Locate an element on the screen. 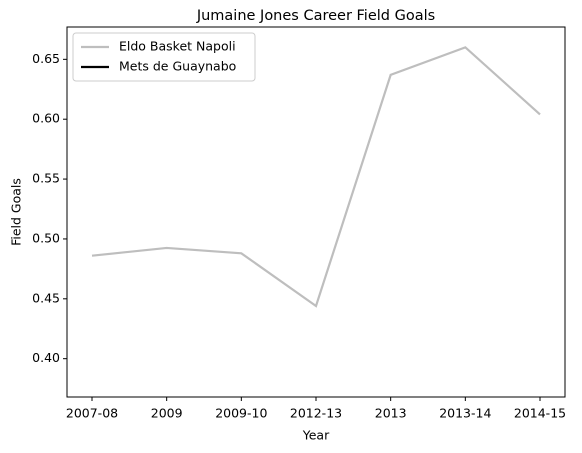  y-tick-label: 0.40 is located at coordinates (46, 357).